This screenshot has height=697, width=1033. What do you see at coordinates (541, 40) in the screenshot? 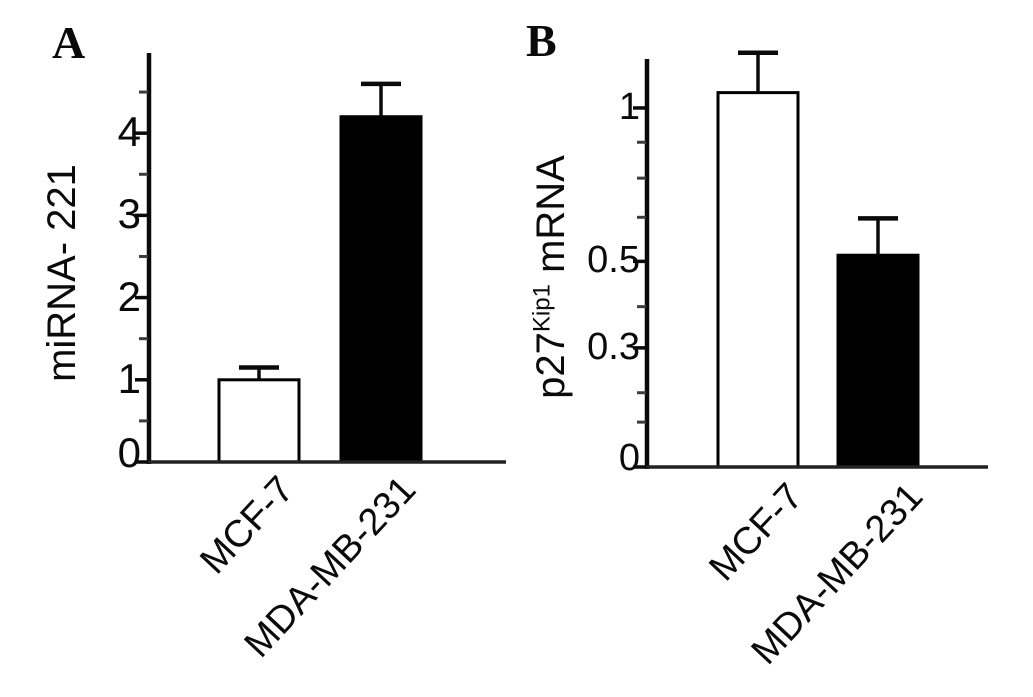
I see `panel-b-label: B` at bounding box center [541, 40].